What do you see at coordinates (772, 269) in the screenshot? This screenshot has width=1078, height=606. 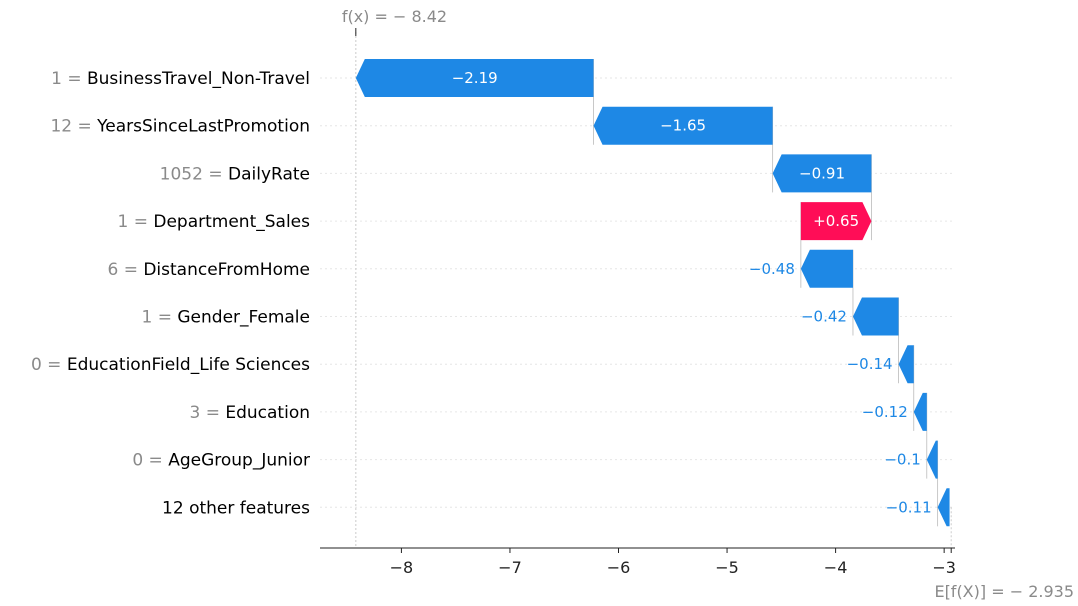 I see `bar-value-label: −0.48` at bounding box center [772, 269].